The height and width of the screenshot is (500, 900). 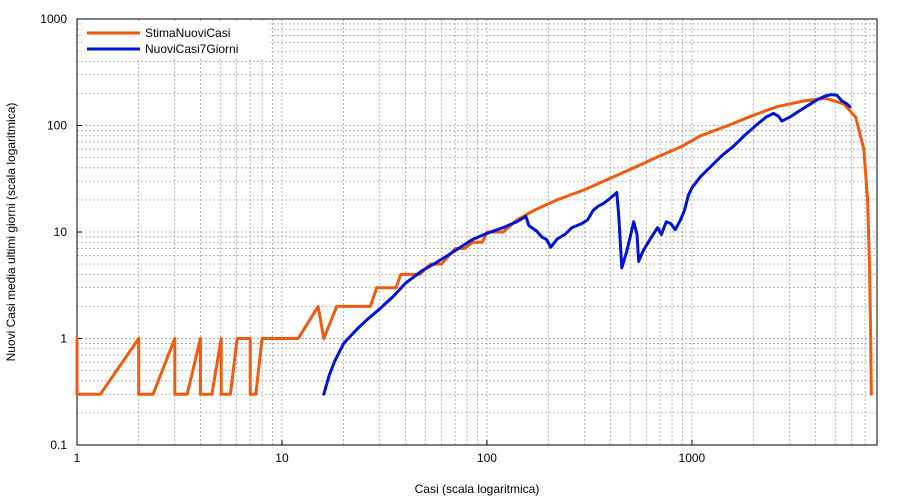 I want to click on y-tick-label: 1, so click(x=63, y=339).